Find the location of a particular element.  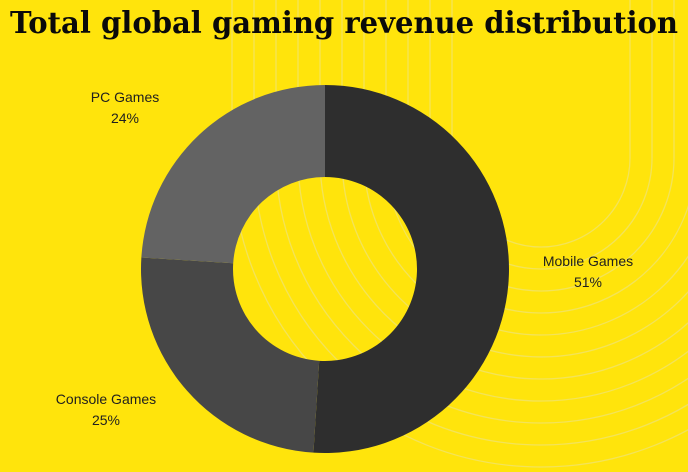

slice-value-label: 24% is located at coordinates (125, 118).